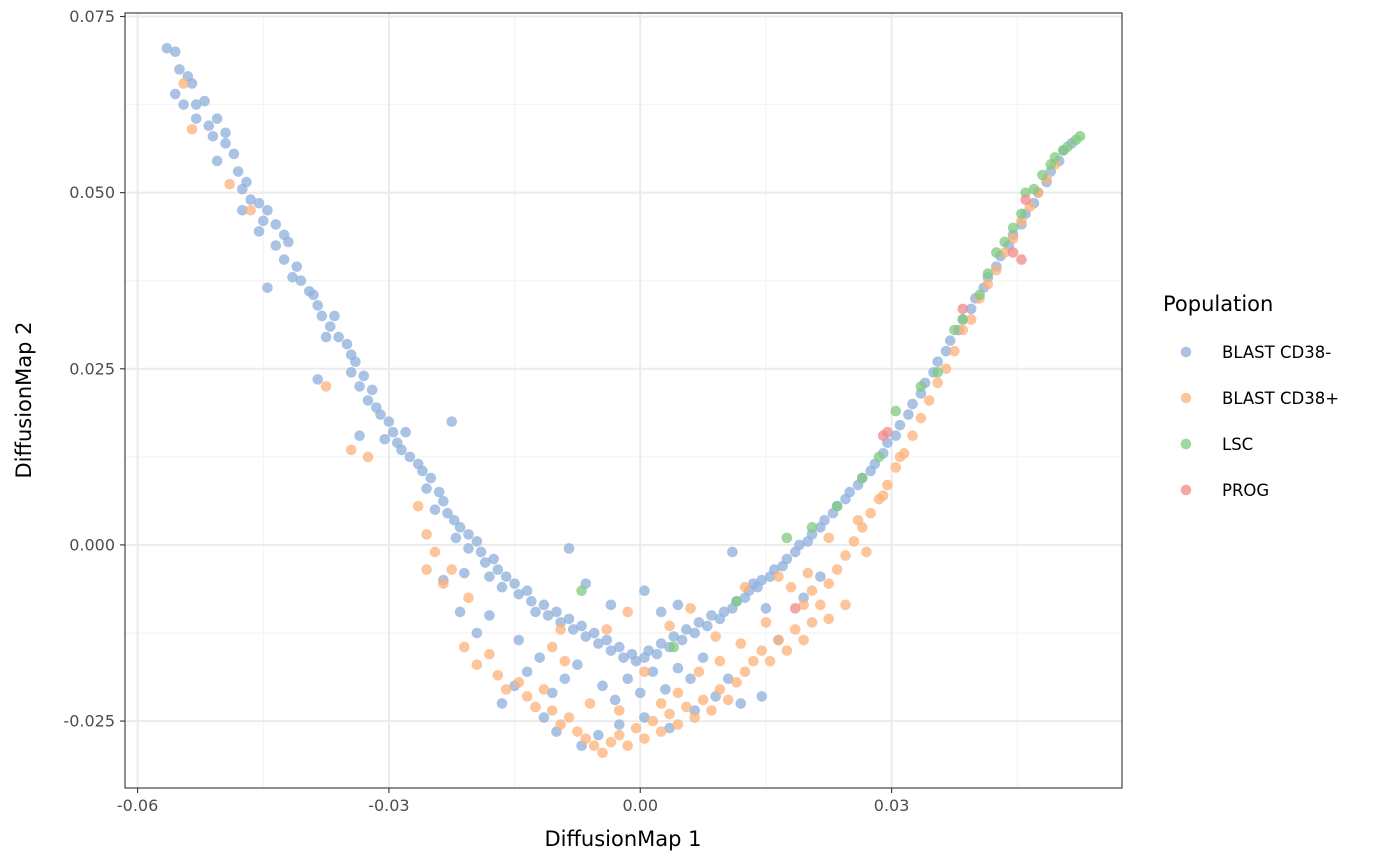 The height and width of the screenshot is (865, 1400). I want to click on y-tick-label: 0.000, so click(92, 544).